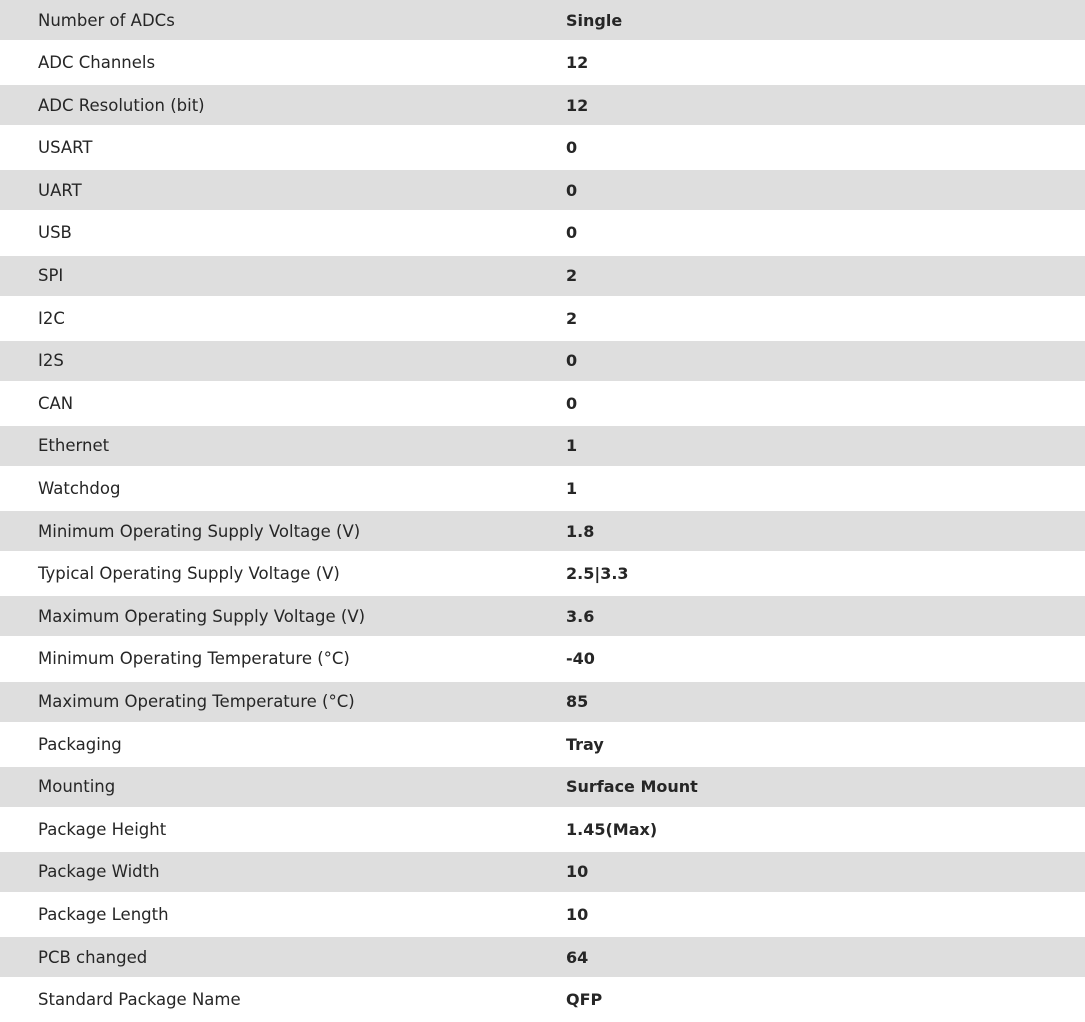 Image resolution: width=1085 pixels, height=1022 pixels. What do you see at coordinates (542, 914) in the screenshot?
I see `spec-row: Package Length 10` at bounding box center [542, 914].